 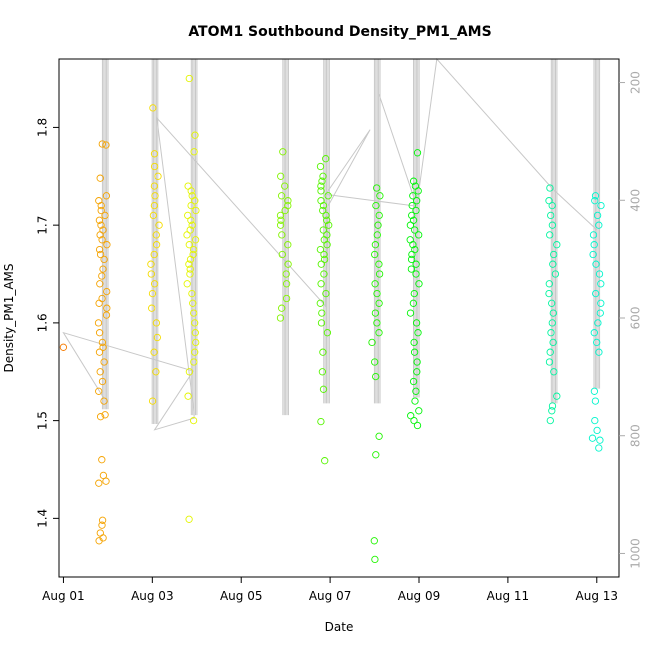 I want to click on y2-tick-label: 800, so click(x=636, y=435).